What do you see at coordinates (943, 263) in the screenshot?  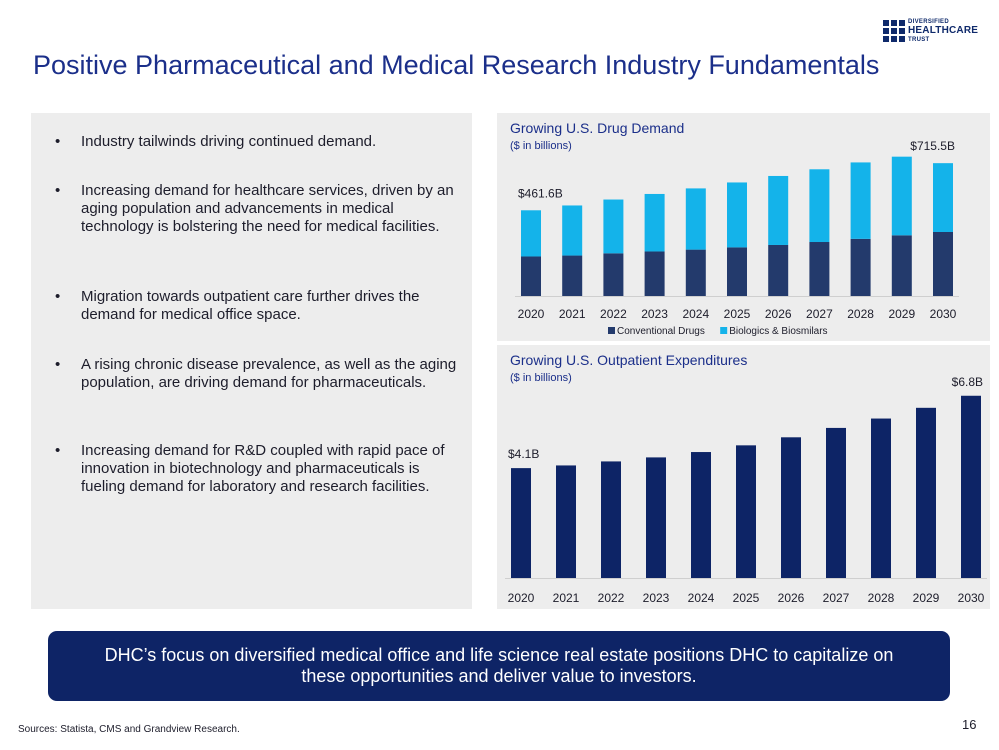 I see `bar-conventional-drugs-2030` at bounding box center [943, 263].